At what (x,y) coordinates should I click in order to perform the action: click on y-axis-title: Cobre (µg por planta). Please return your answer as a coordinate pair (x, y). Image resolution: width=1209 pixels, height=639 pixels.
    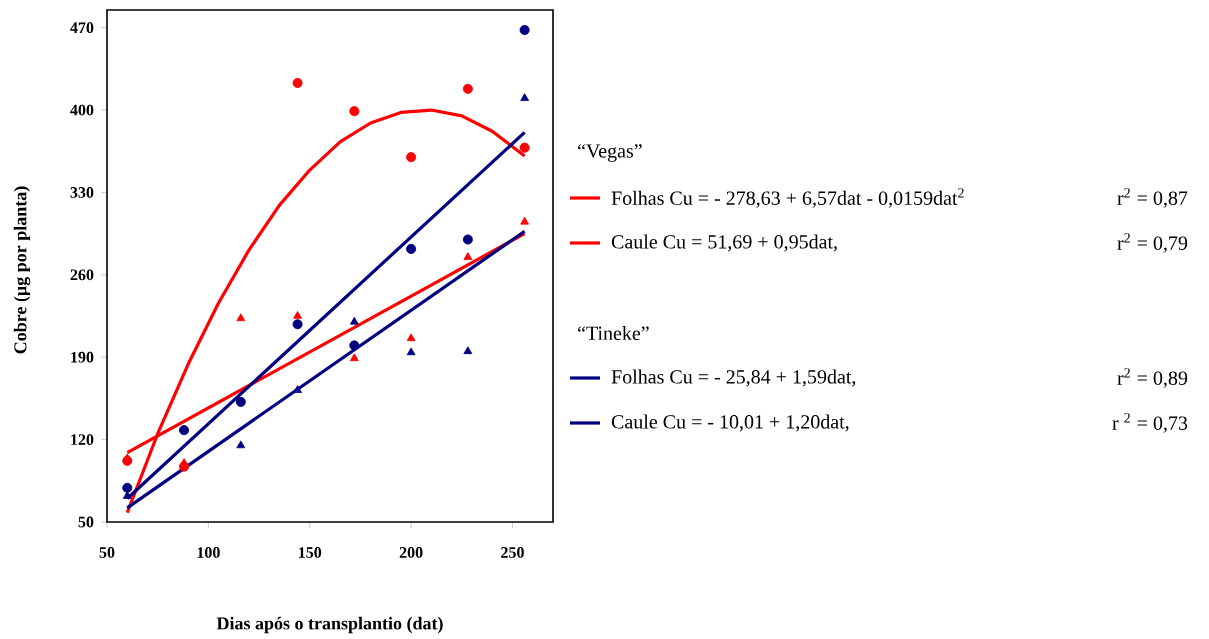
    Looking at the image, I should click on (22, 270).